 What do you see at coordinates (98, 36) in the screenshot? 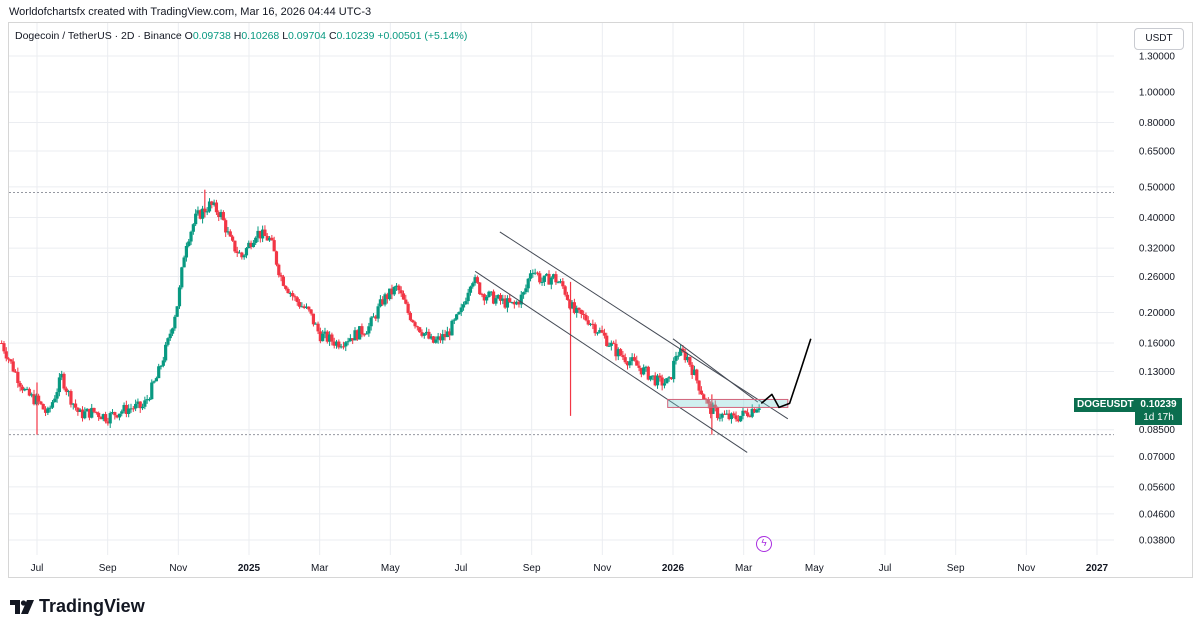
I see `symbol-title: Dogecoin / TetherUS · 2D · Binance` at bounding box center [98, 36].